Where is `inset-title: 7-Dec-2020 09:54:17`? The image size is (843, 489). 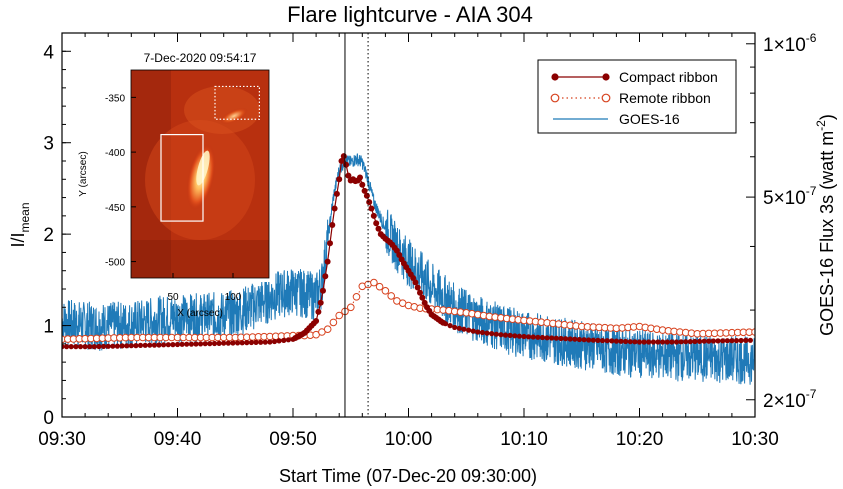 inset-title: 7-Dec-2020 09:54:17 is located at coordinates (200, 58).